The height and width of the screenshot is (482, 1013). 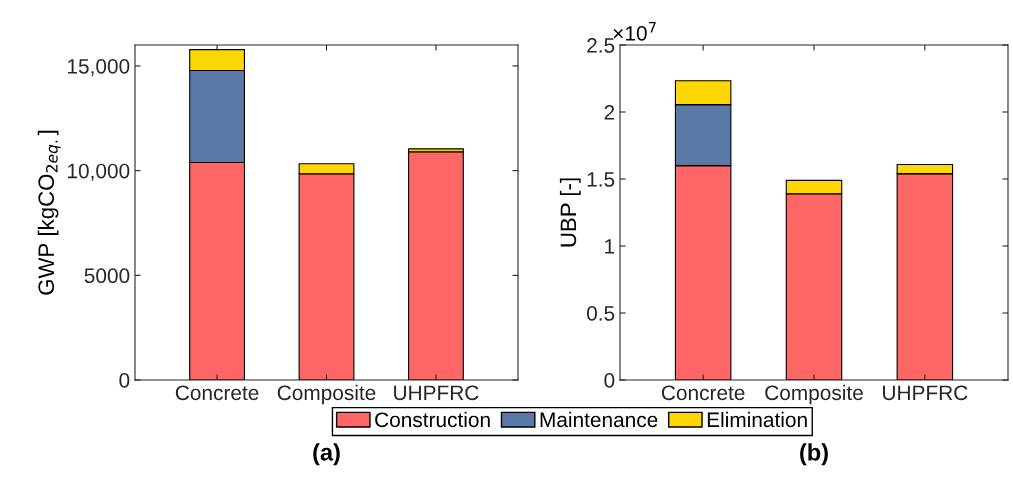 What do you see at coordinates (599, 419) in the screenshot?
I see `legend-label: Maintenance` at bounding box center [599, 419].